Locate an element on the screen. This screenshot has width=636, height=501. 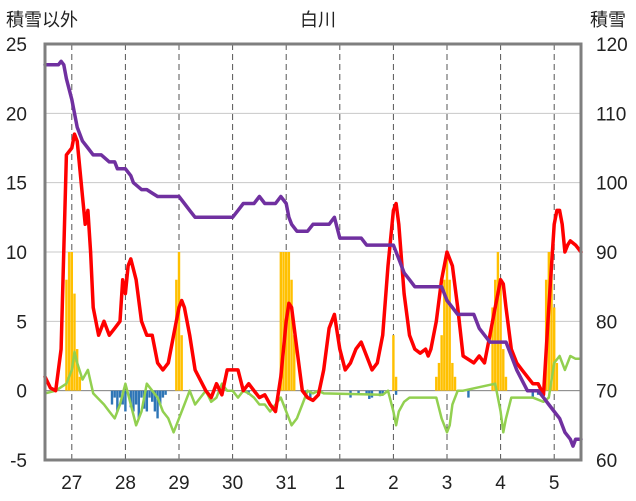
left-tick-label: -5 is located at coordinates (18, 461).